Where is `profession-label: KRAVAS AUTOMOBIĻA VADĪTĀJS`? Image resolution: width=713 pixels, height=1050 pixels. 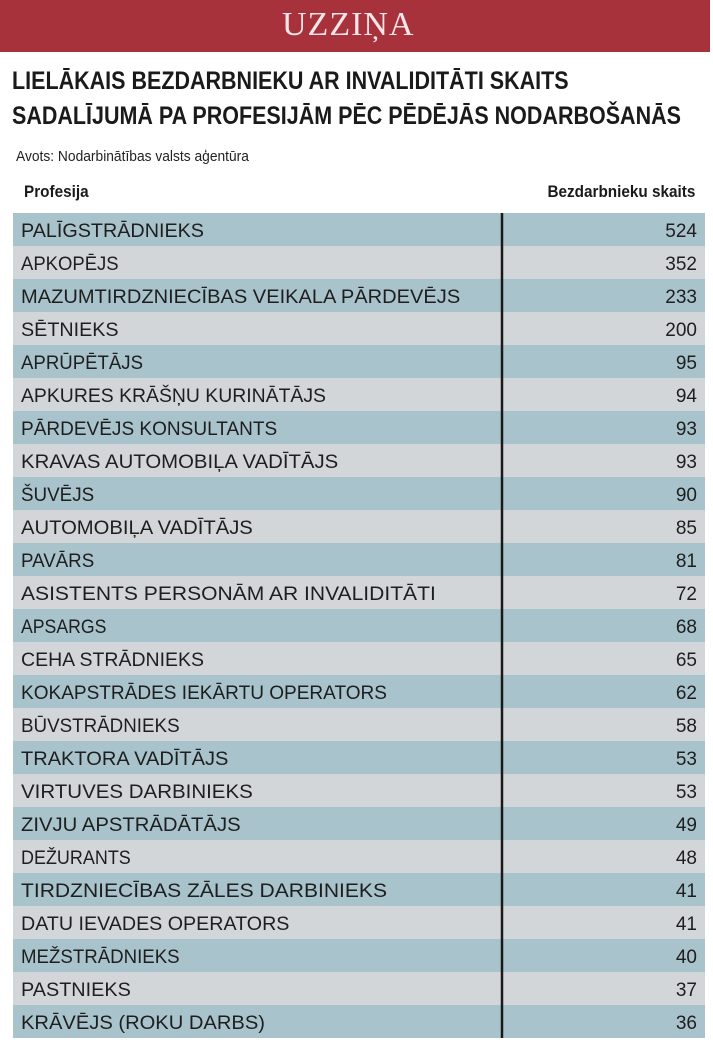
profession-label: KRAVAS AUTOMOBIĻA VADĪTĀJS is located at coordinates (179, 462).